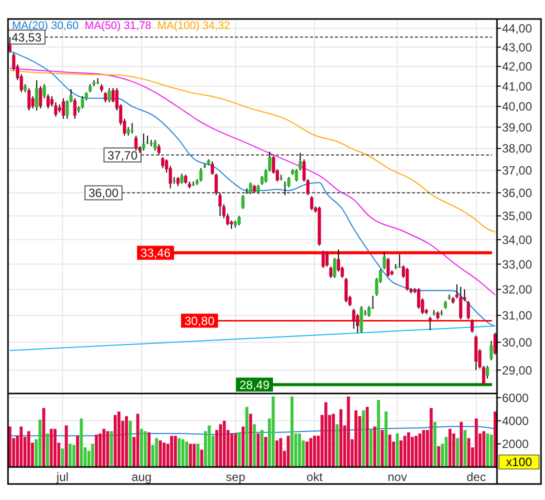 This screenshot has width=545, height=500. I want to click on y-tick-label: 6000, so click(516, 397).